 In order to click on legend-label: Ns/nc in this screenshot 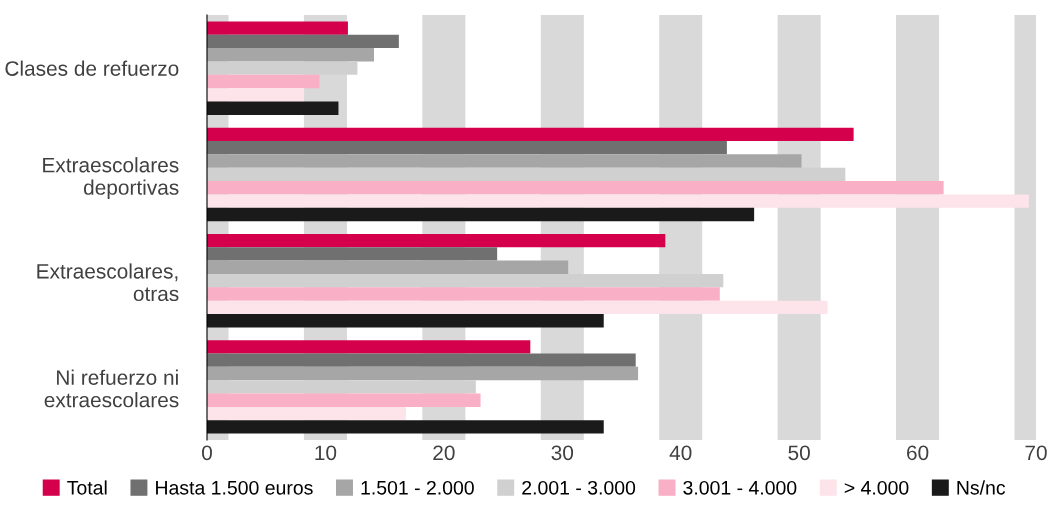, I will do `click(981, 487)`.